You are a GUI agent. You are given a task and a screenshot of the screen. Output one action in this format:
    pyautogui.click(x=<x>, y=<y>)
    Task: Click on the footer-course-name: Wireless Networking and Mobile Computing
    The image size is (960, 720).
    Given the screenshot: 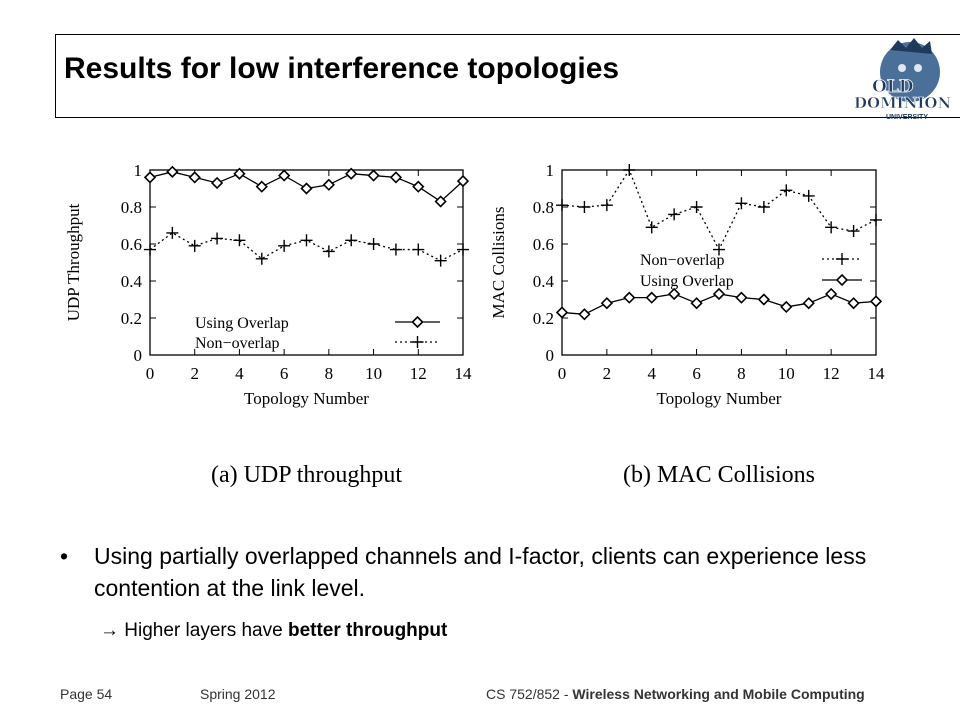 What is the action you would take?
    pyautogui.click(x=718, y=694)
    